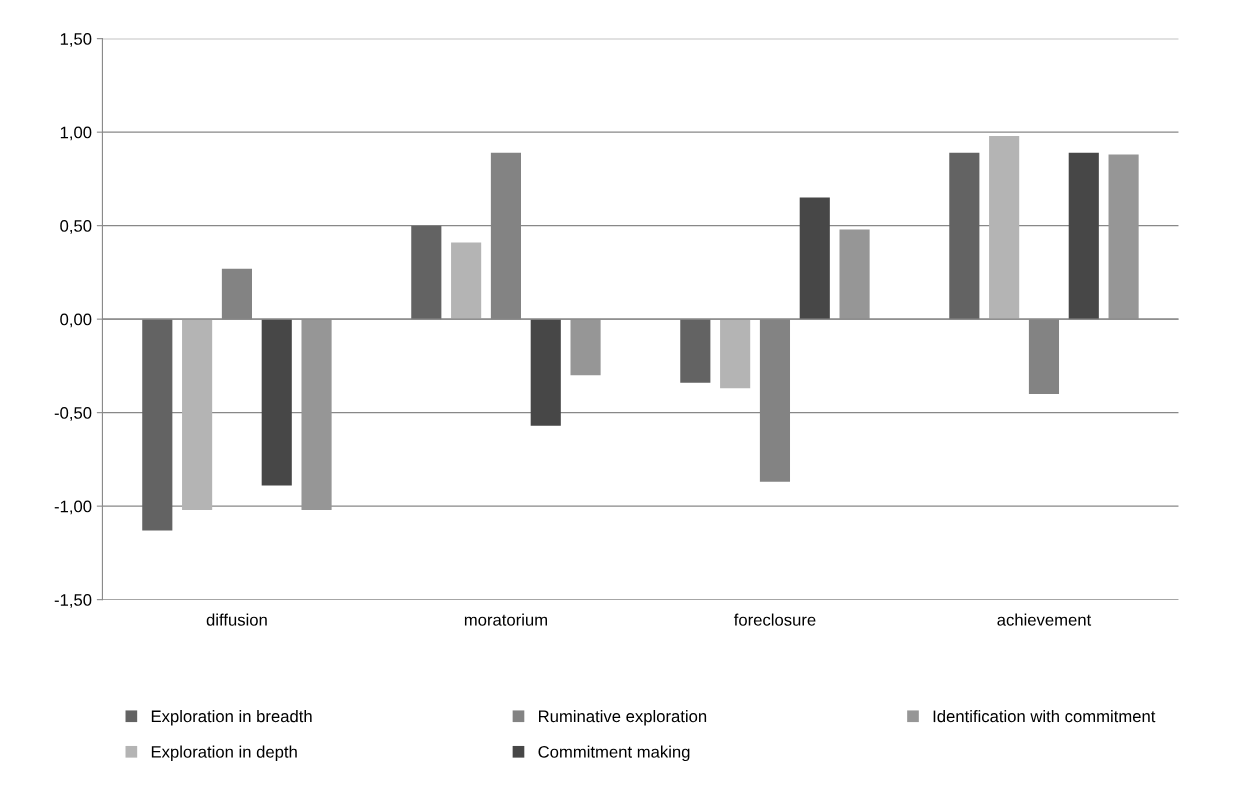 Image resolution: width=1234 pixels, height=789 pixels. I want to click on legend-label: Ruminative exploration, so click(623, 718).